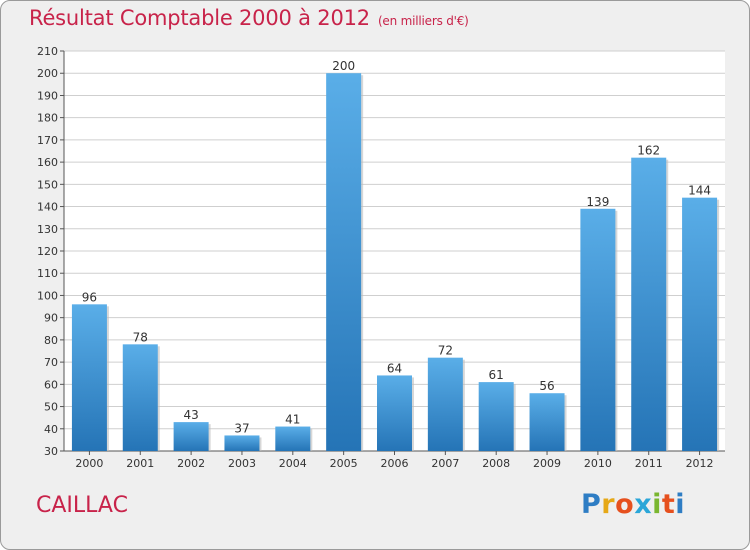 The image size is (750, 550). What do you see at coordinates (445, 351) in the screenshot?
I see `bar-value-label: 72` at bounding box center [445, 351].